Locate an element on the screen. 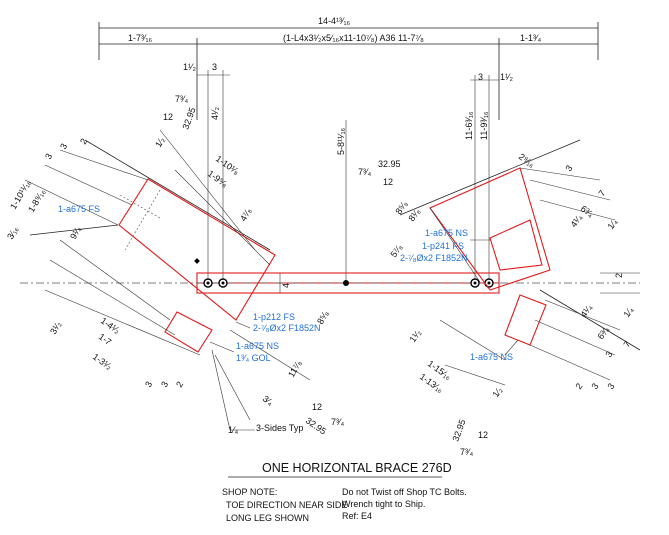 This screenshot has height=535, width=669. top-dim-right-3: 3 is located at coordinates (480, 77).